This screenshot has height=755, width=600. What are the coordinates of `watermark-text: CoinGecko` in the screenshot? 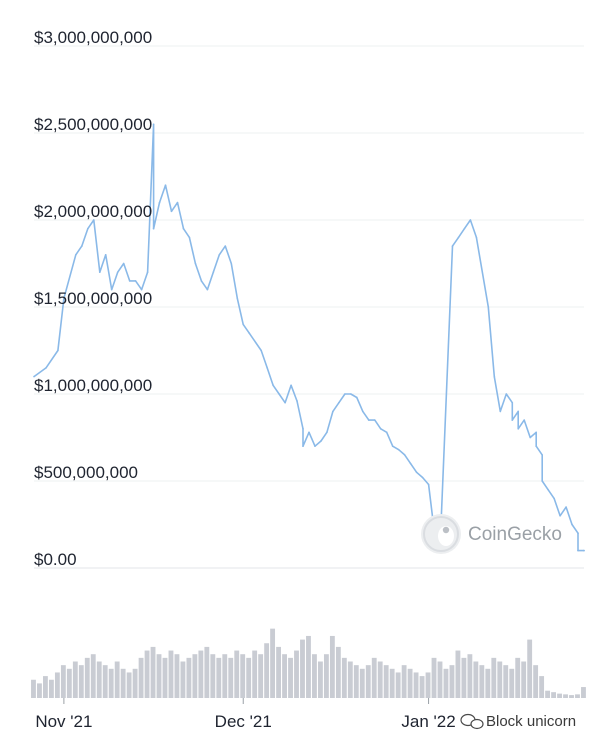 It's located at (515, 534).